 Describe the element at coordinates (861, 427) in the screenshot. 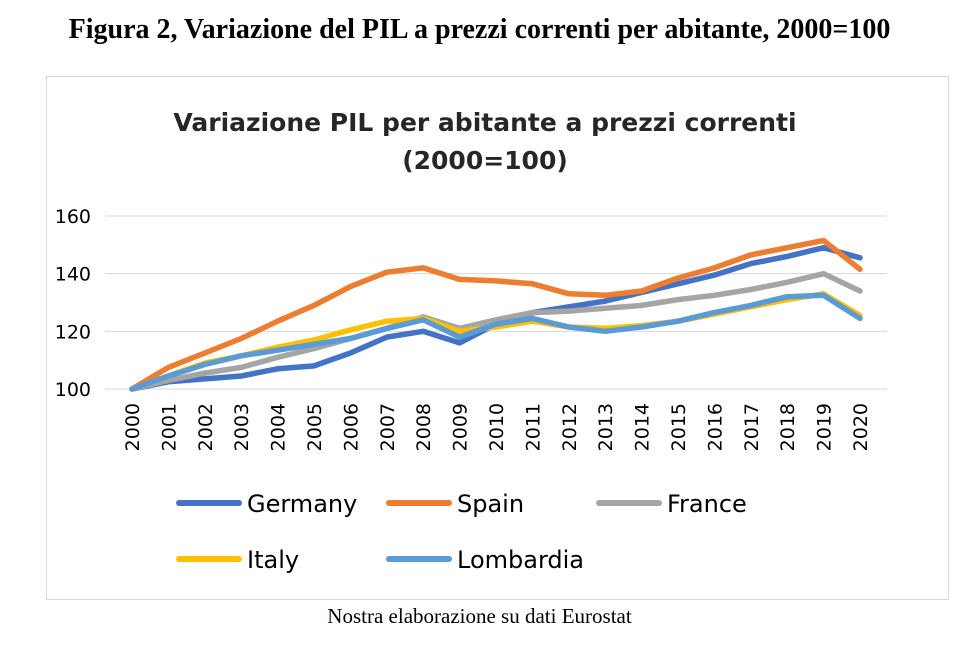

I see `x-tick-label: 2020` at that location.